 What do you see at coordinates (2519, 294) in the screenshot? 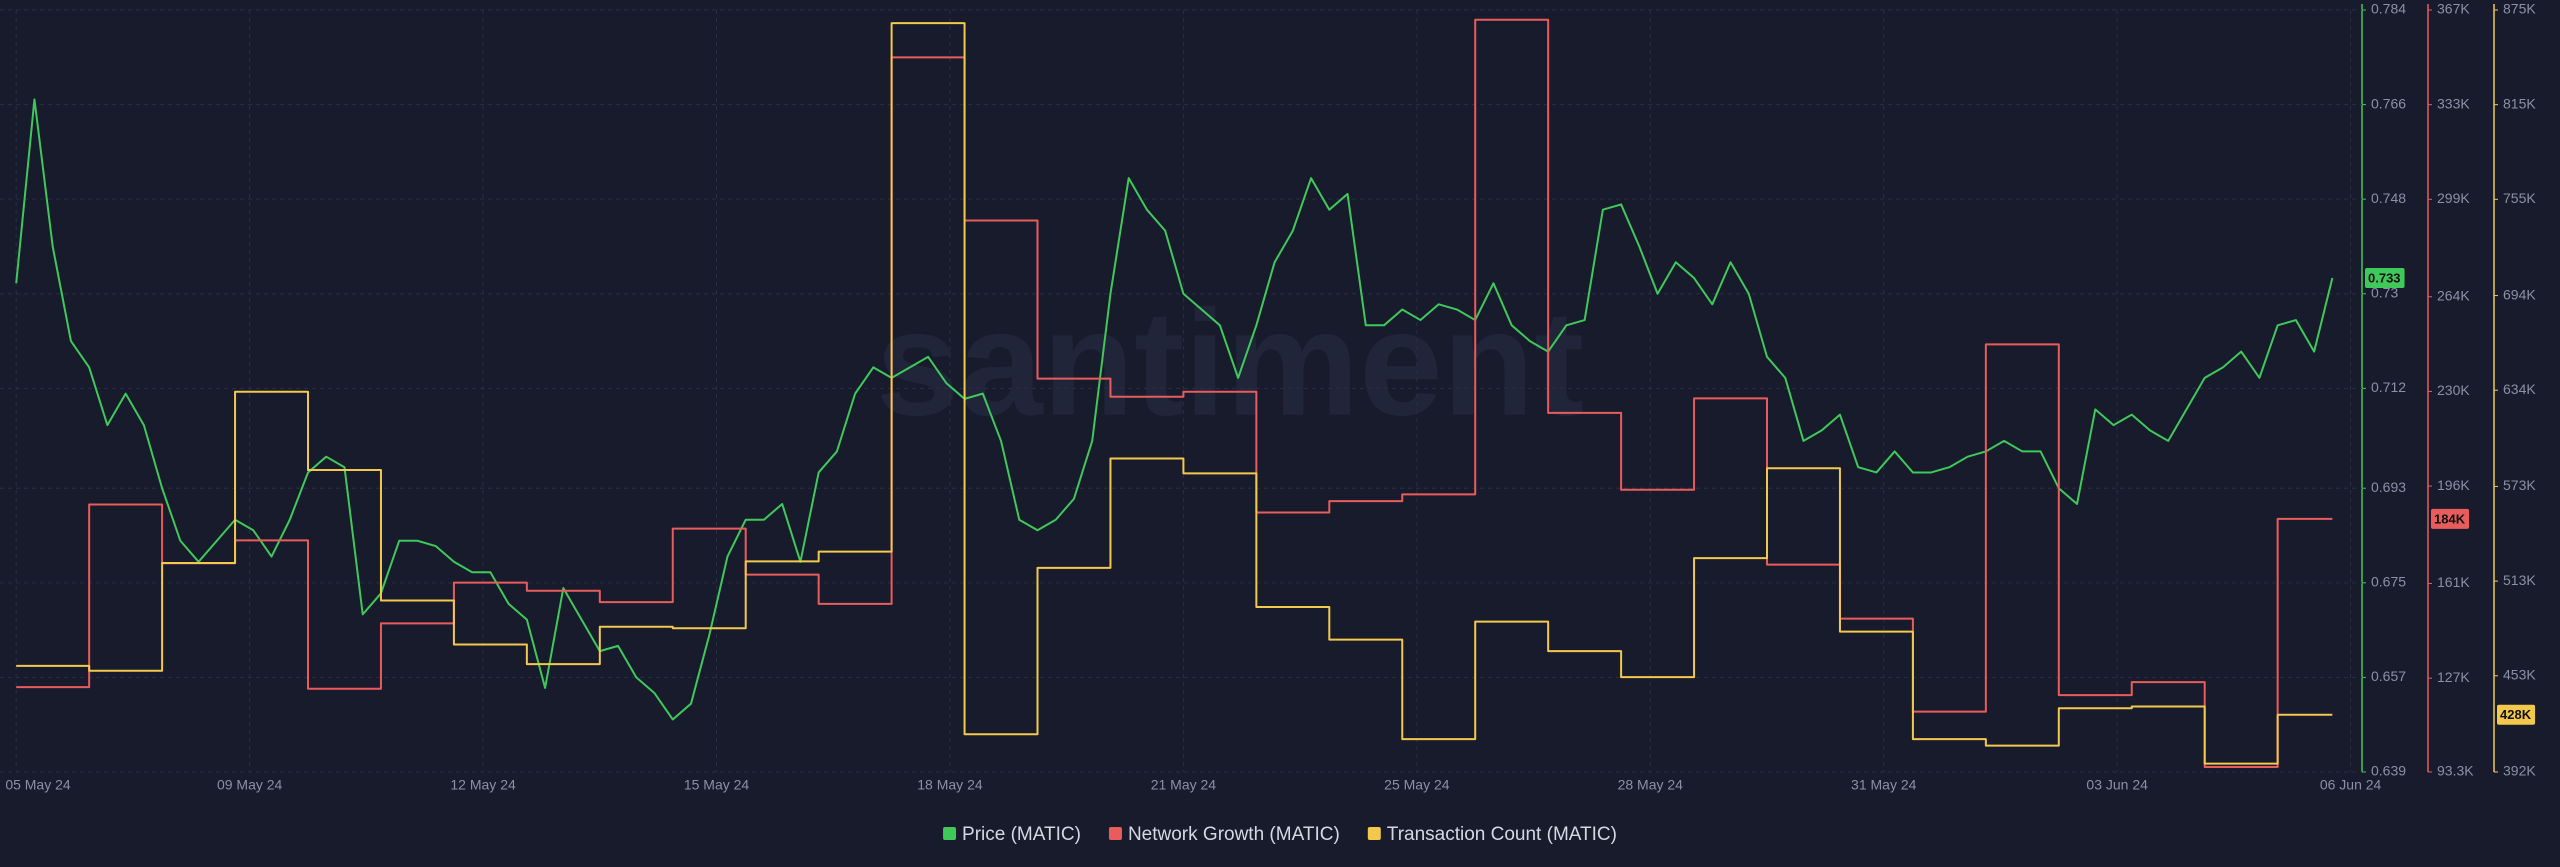
I see `y-tick-label: 694K` at bounding box center [2519, 294].